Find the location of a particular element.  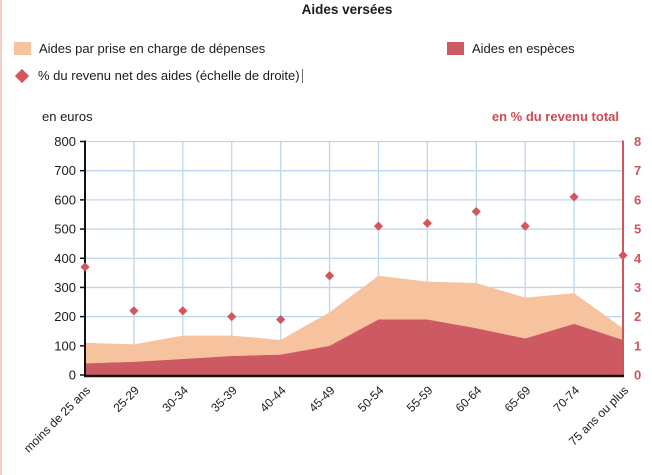

svg-text: 500 is located at coordinates (65, 229).